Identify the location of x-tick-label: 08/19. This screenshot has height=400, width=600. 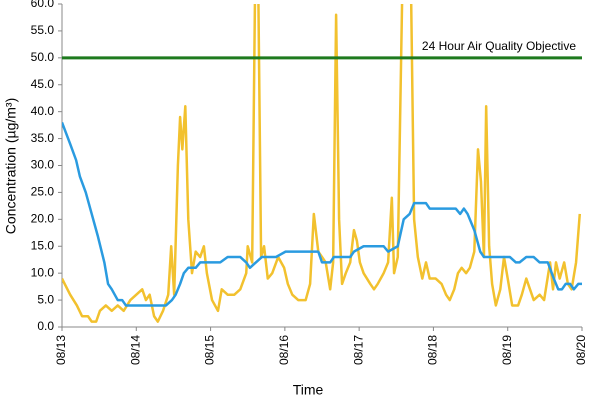
(507, 350).